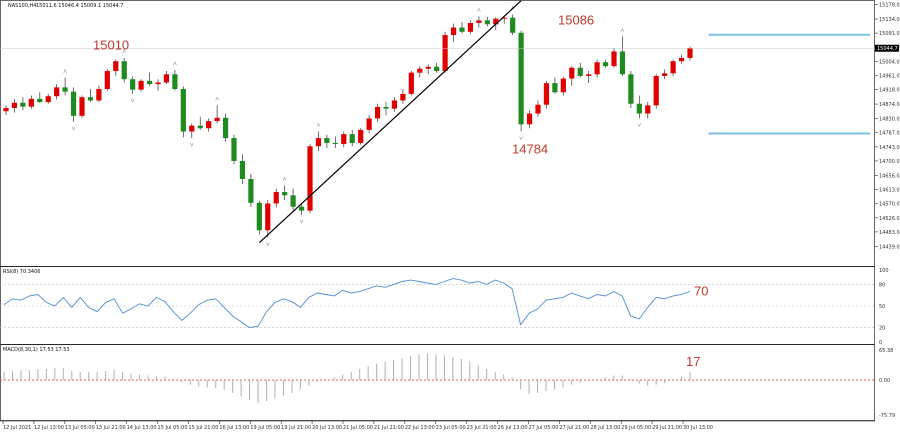  I want to click on price-tick-label: 14830.0, so click(889, 119).